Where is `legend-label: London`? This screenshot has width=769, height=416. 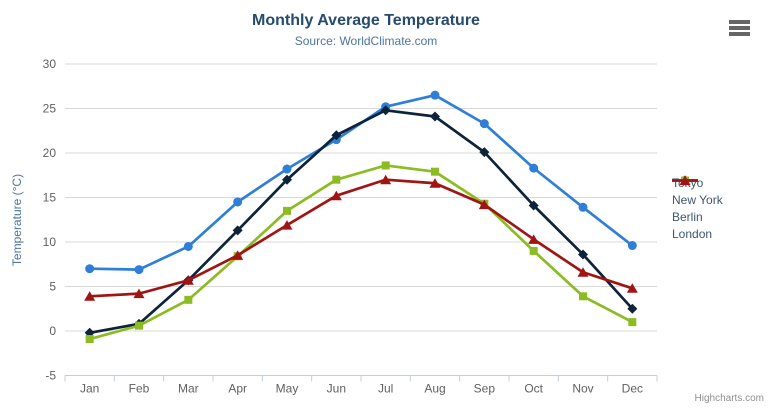
legend-label: London is located at coordinates (692, 233).